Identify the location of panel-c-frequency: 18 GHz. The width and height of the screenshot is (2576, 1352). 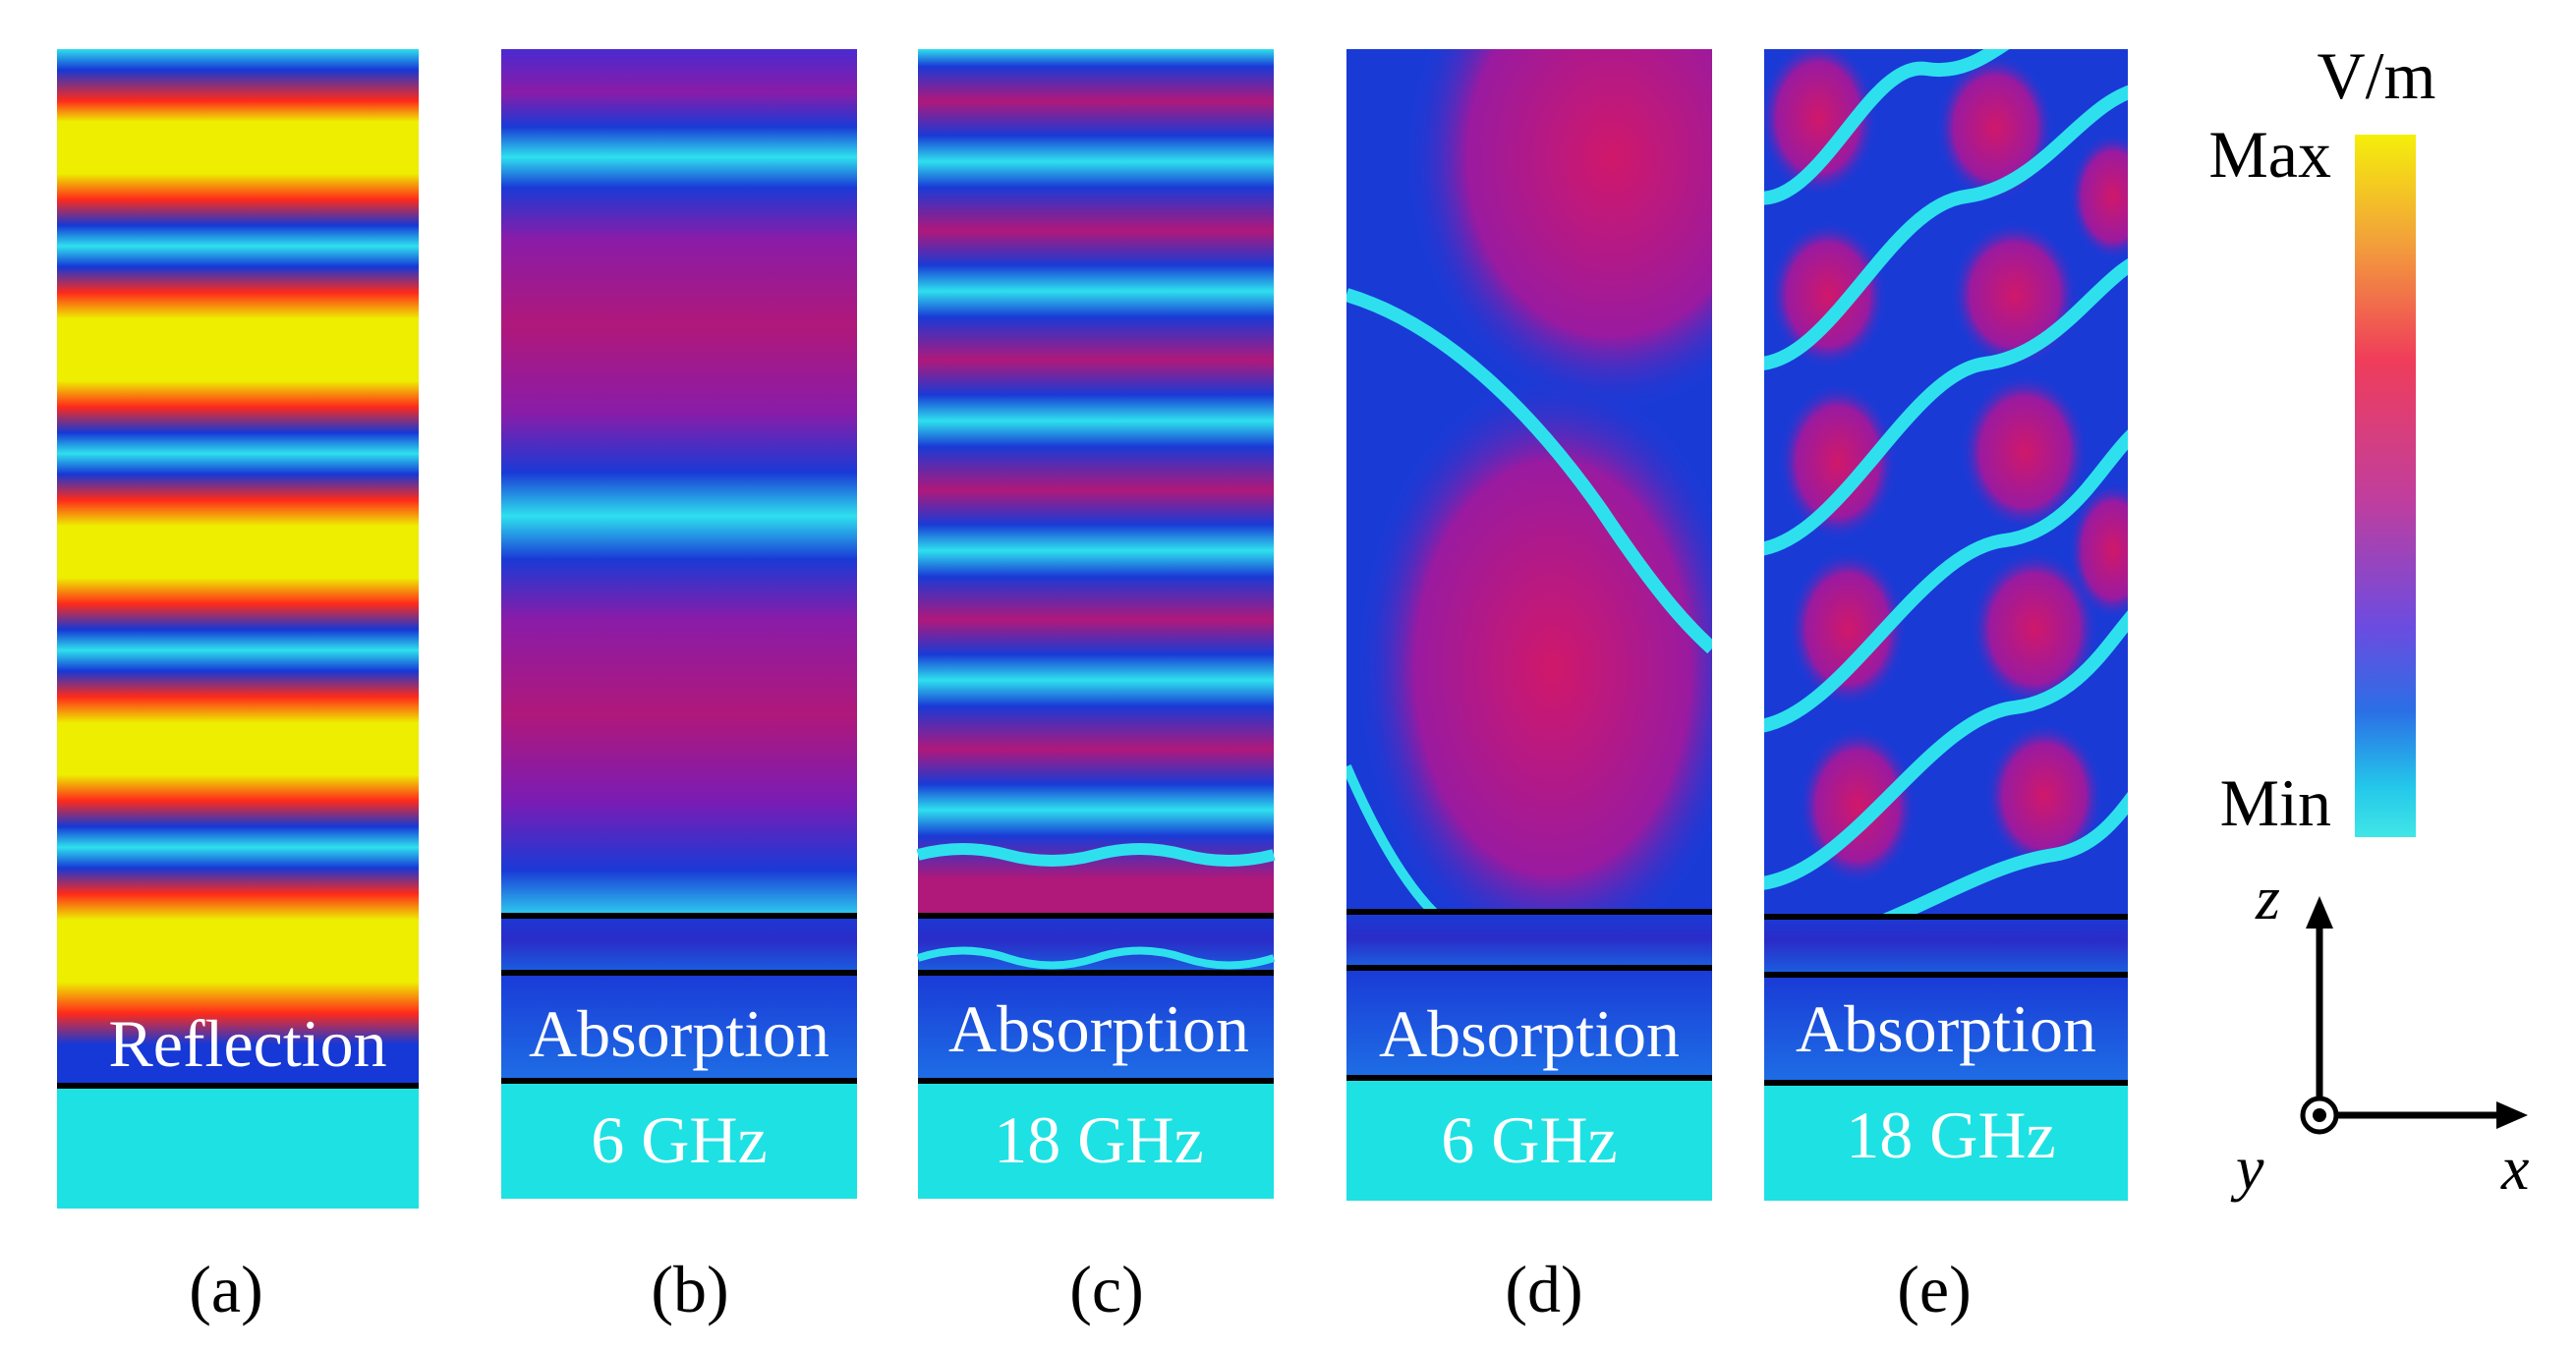
(1098, 1139).